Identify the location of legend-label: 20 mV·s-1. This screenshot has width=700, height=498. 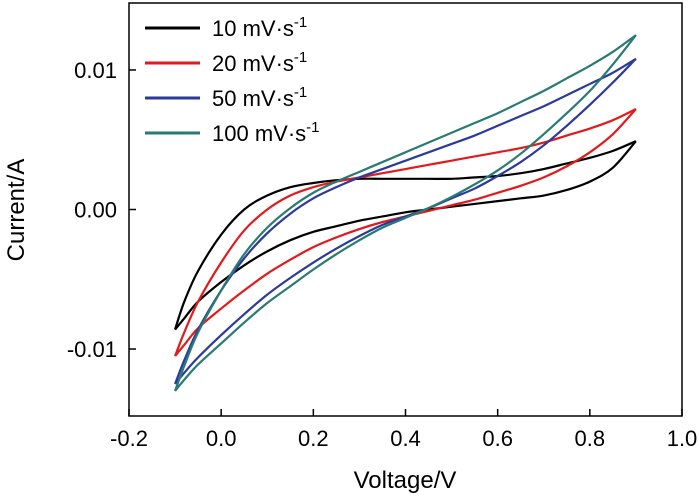
(259, 62).